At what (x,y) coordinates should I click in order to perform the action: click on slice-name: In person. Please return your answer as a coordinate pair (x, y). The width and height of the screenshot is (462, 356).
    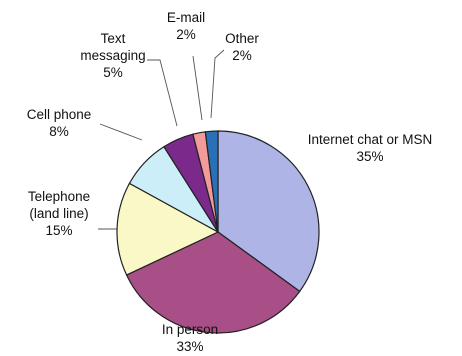
    Looking at the image, I should click on (190, 329).